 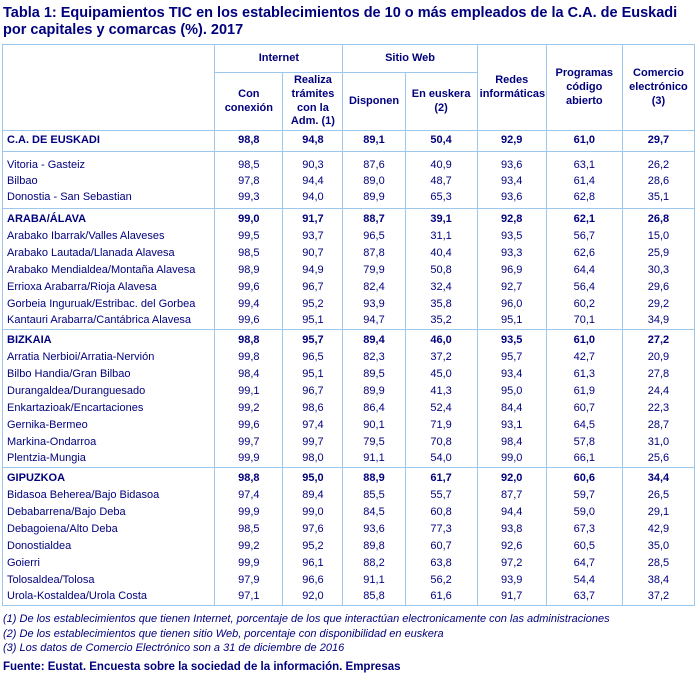 What do you see at coordinates (374, 374) in the screenshot?
I see `value-cell: 89,5` at bounding box center [374, 374].